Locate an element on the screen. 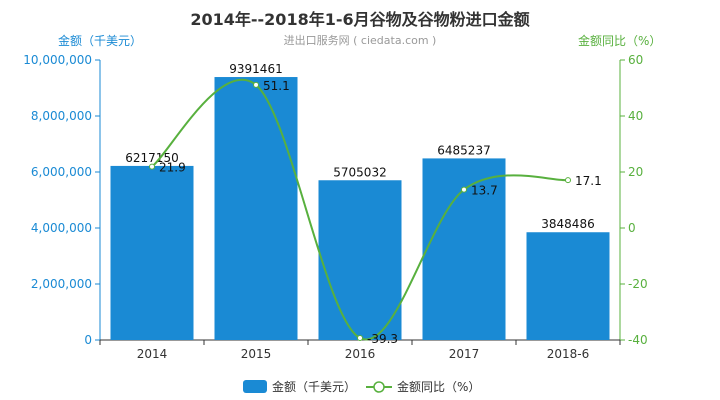  left-axis-name: 金额（千美元） is located at coordinates (100, 41).